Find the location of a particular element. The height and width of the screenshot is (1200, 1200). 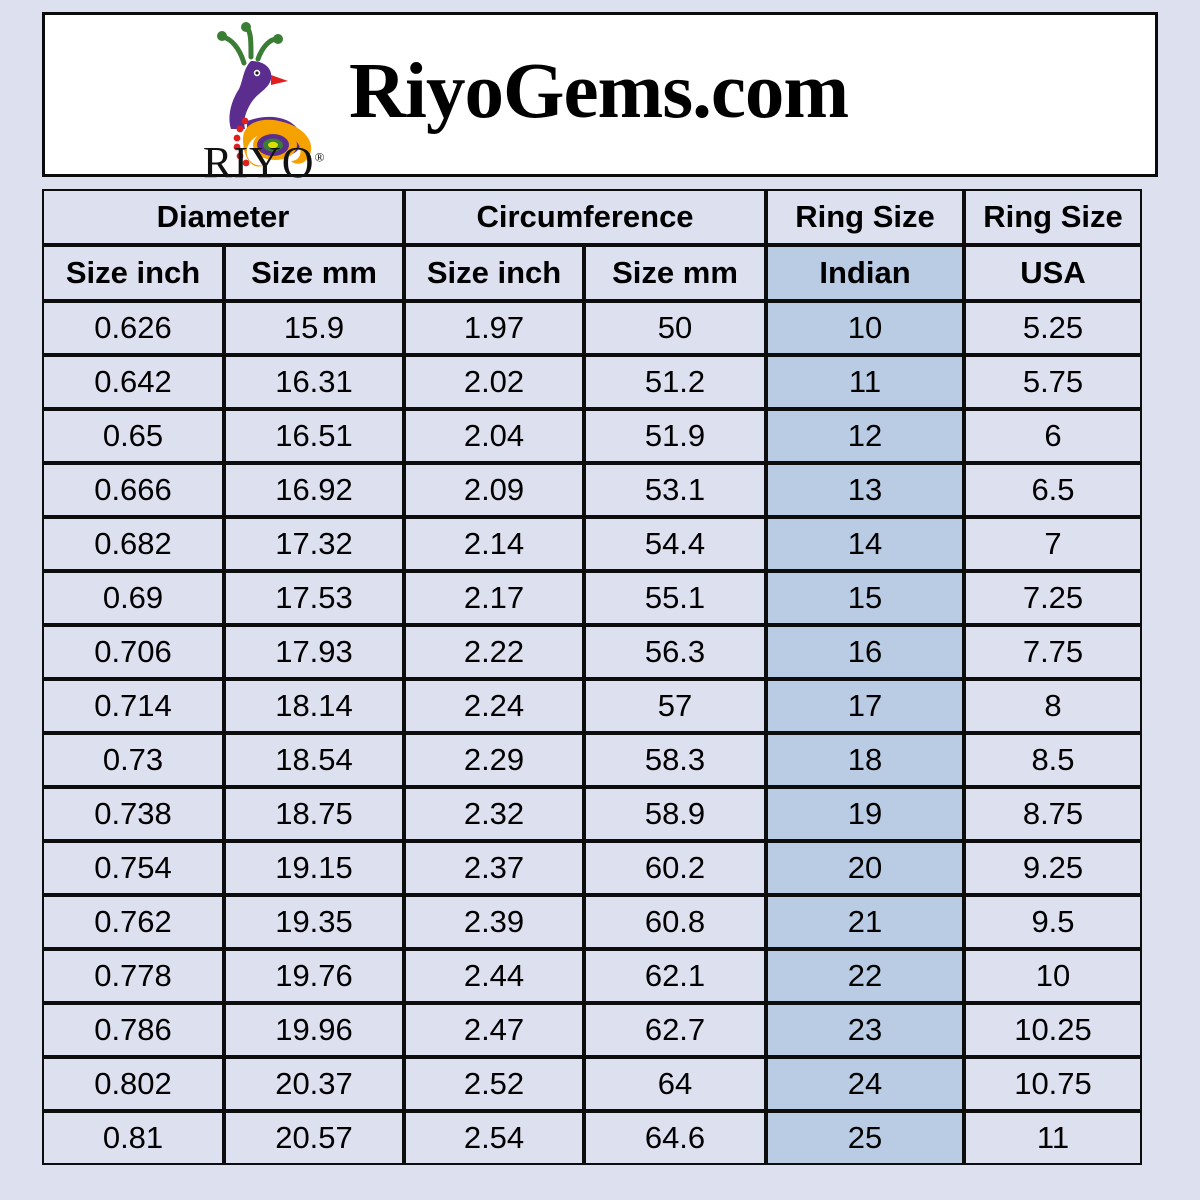

crest-feathers is located at coordinates (250, 45).